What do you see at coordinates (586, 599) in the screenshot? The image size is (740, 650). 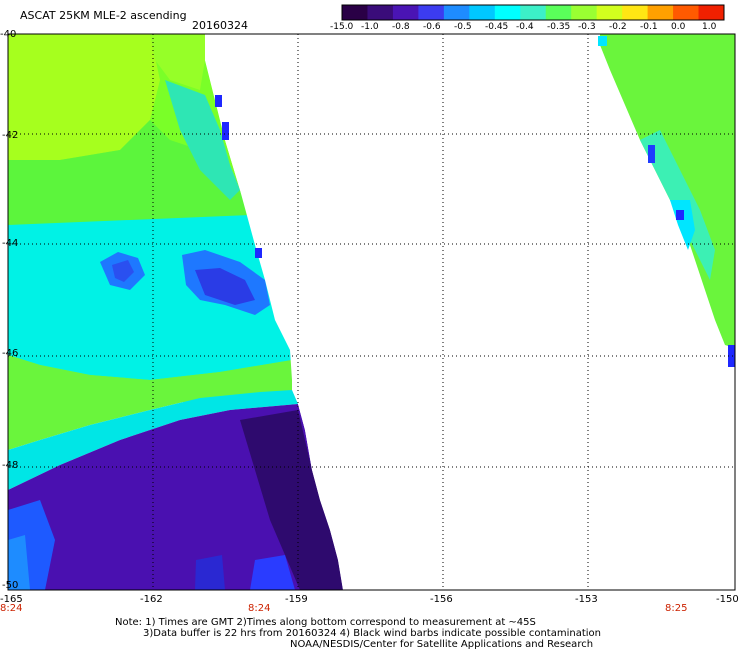 I see `lon-label: -153` at bounding box center [586, 599].